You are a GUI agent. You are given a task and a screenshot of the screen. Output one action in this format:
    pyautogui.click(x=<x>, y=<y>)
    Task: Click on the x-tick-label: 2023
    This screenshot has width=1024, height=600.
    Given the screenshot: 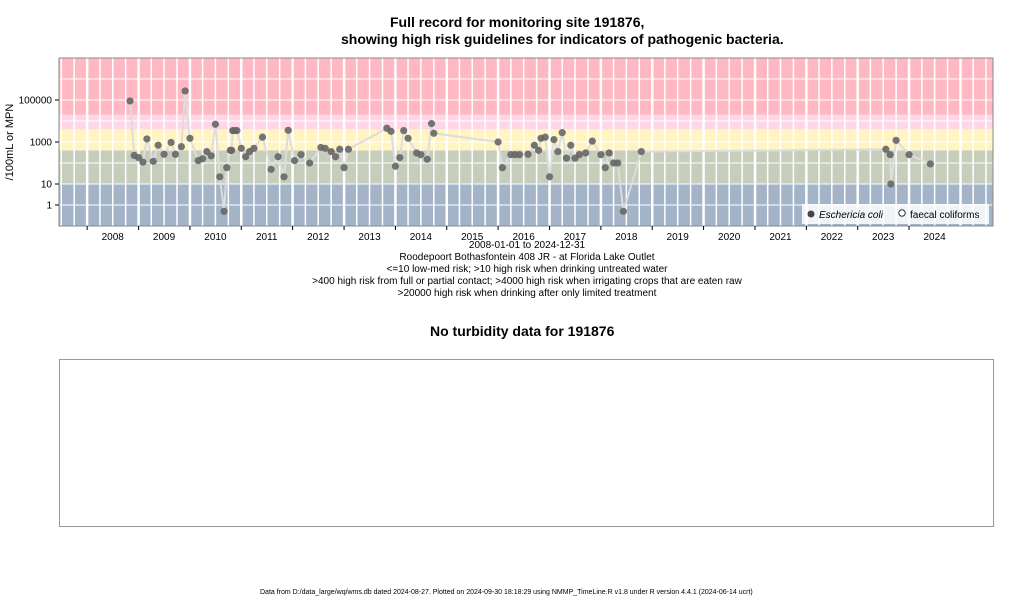 What is the action you would take?
    pyautogui.click(x=883, y=237)
    